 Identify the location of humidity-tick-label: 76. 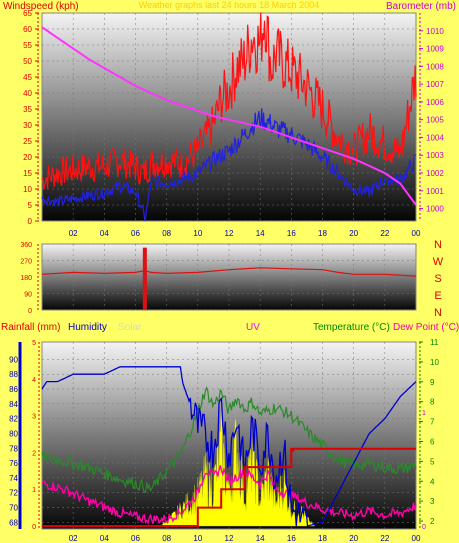
(13, 463).